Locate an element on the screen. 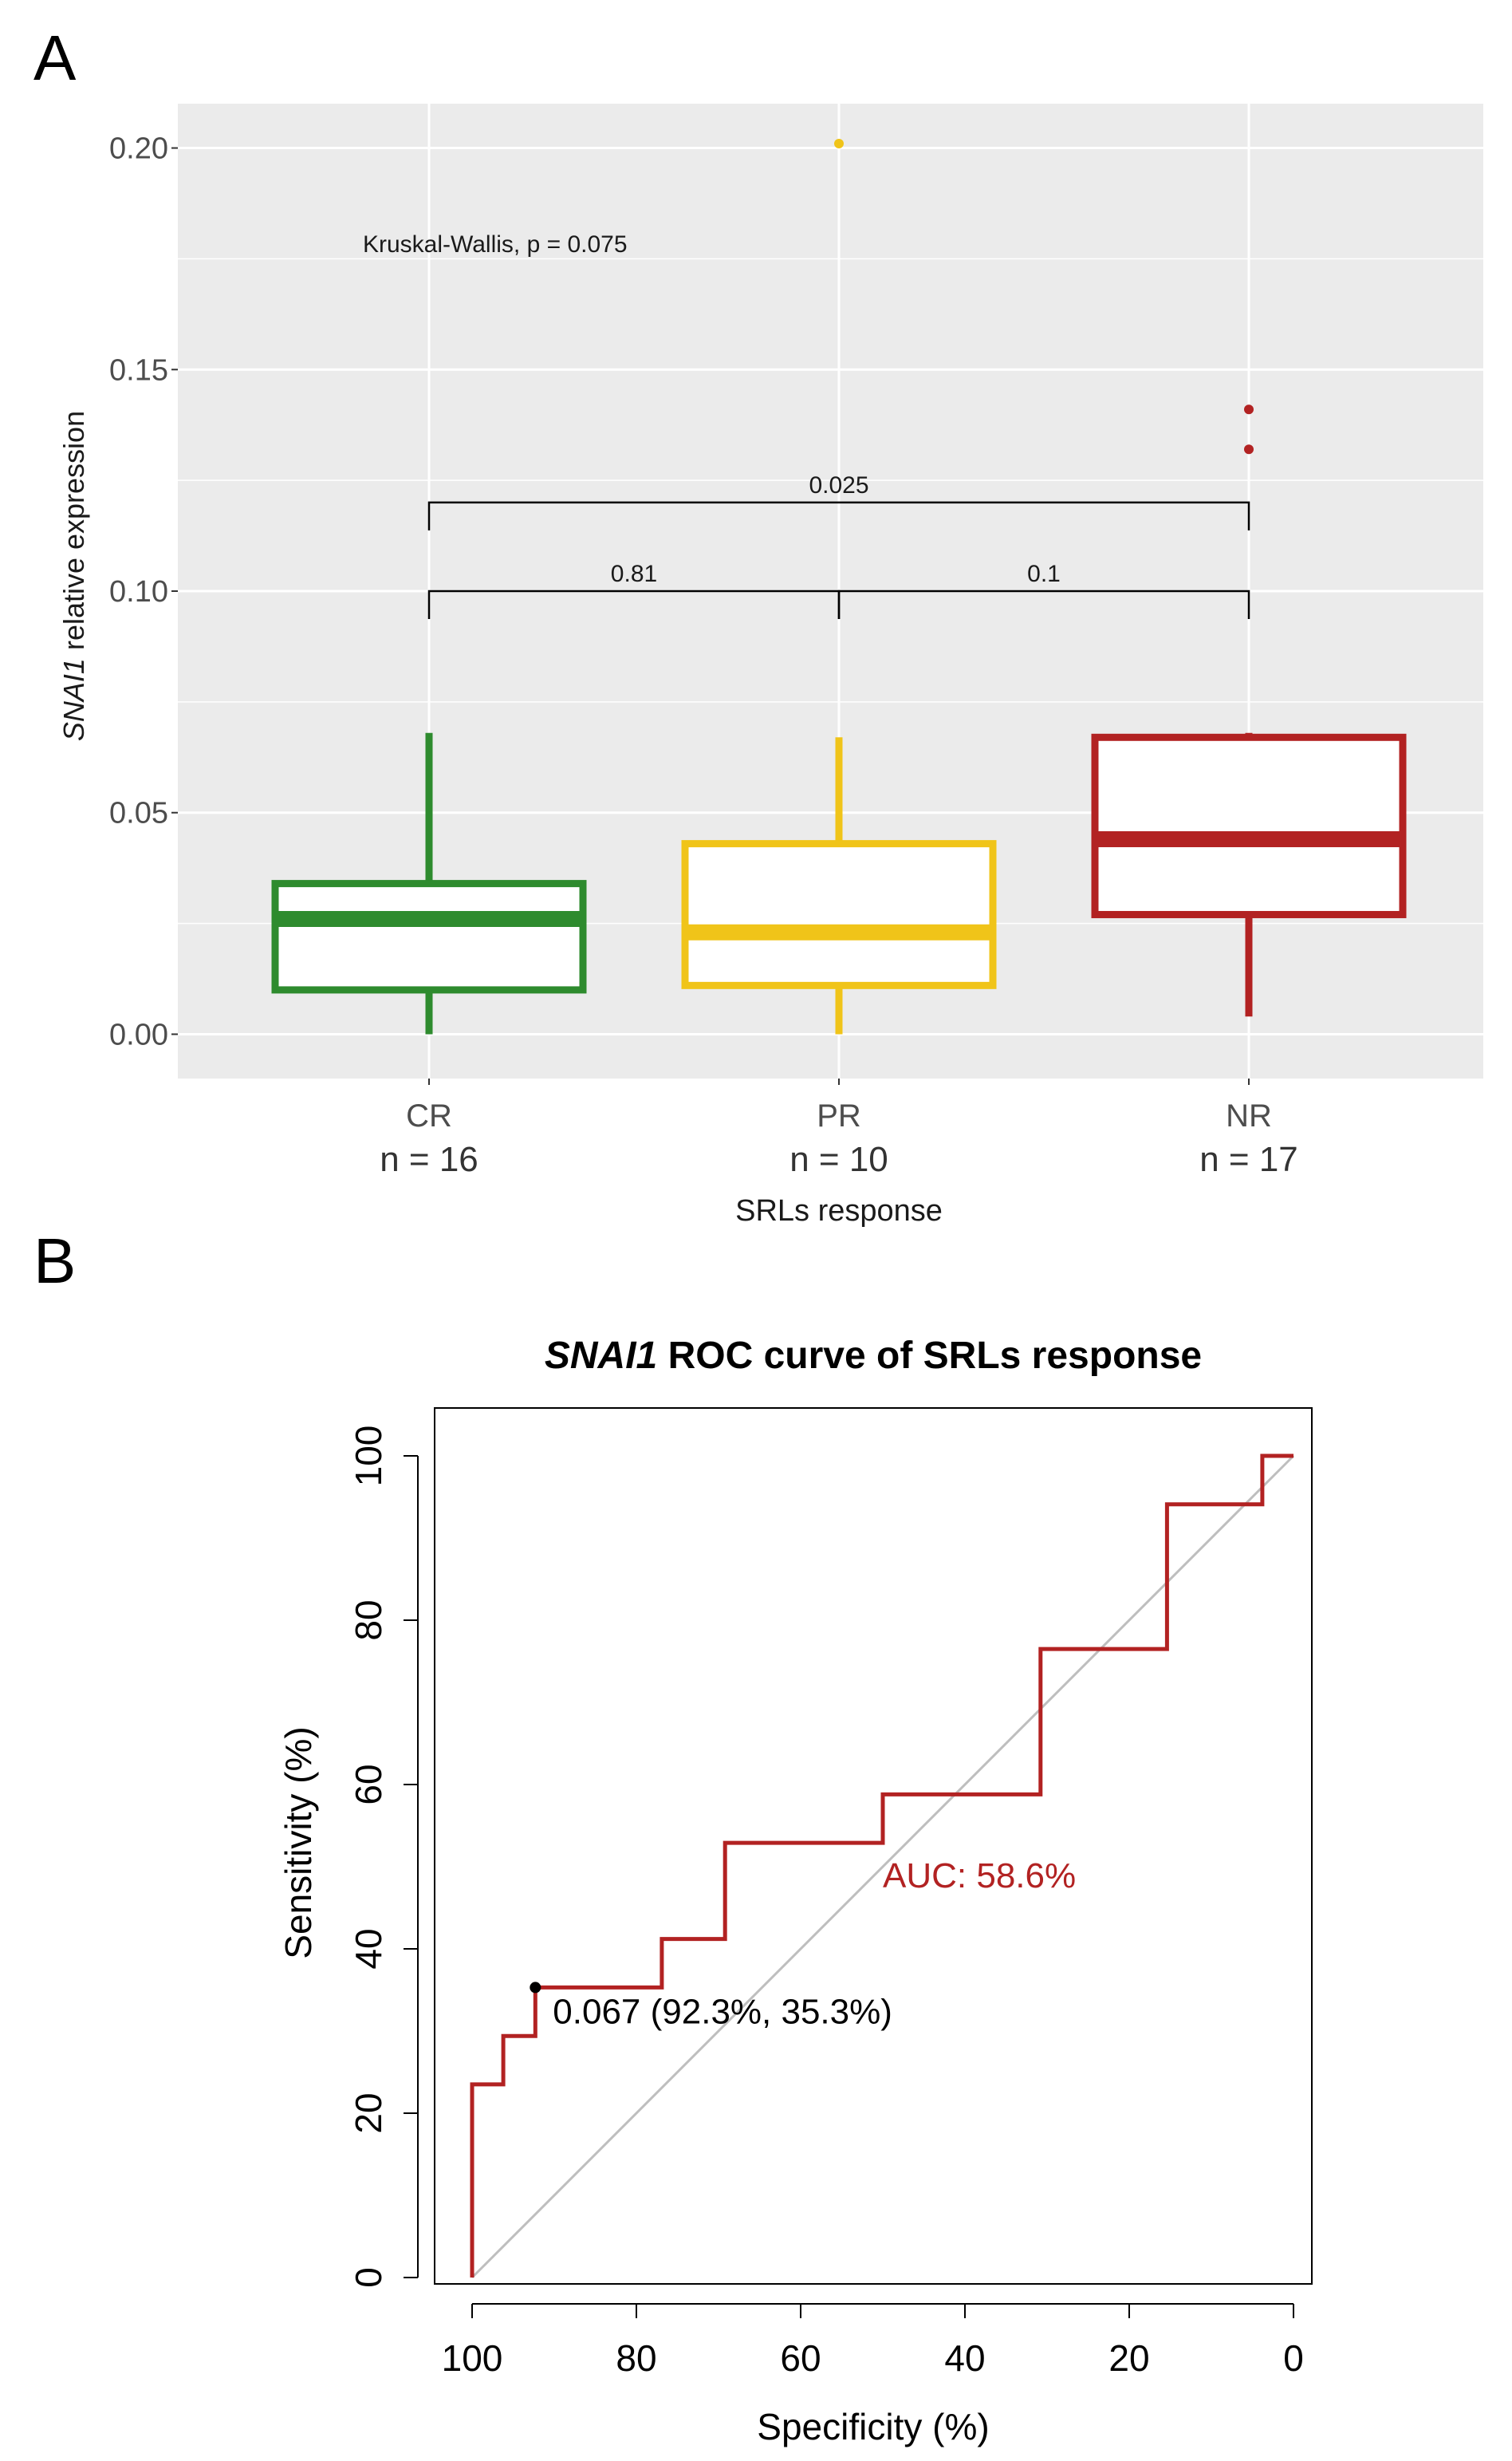 The width and height of the screenshot is (1512, 2461). boxes is located at coordinates (839, 883).